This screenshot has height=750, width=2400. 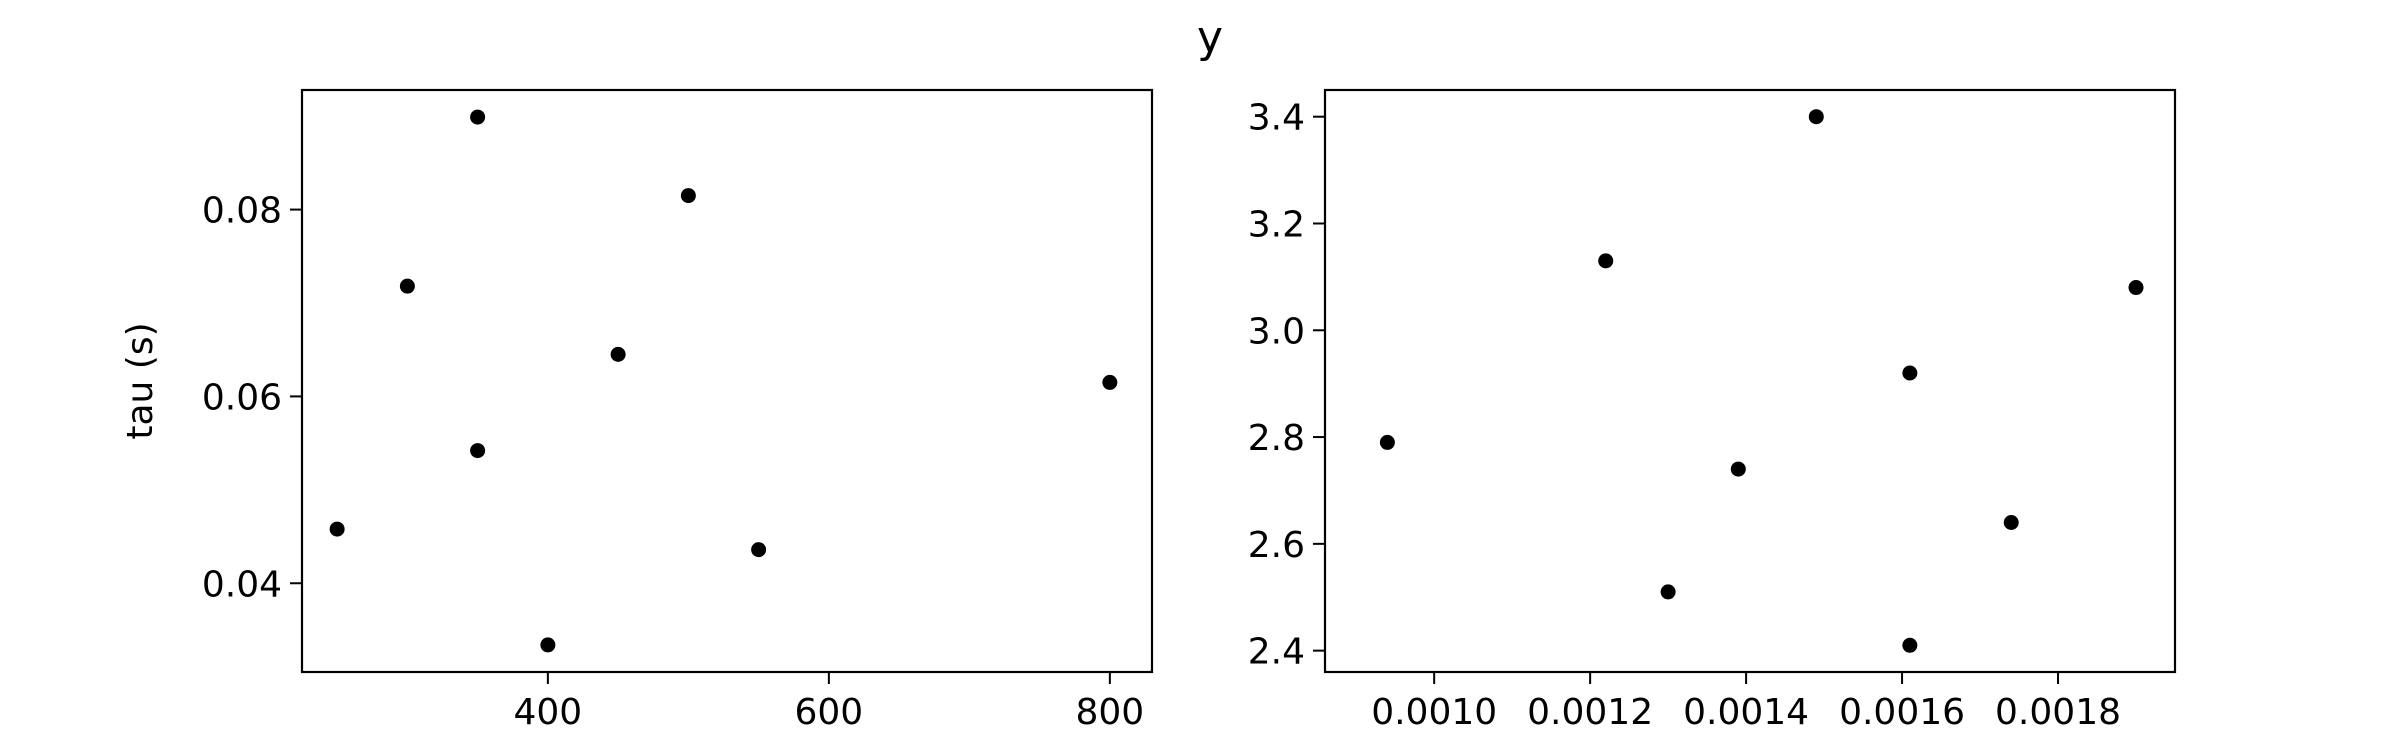 What do you see at coordinates (242, 211) in the screenshot?
I see `left-ytick-label: 0.08` at bounding box center [242, 211].